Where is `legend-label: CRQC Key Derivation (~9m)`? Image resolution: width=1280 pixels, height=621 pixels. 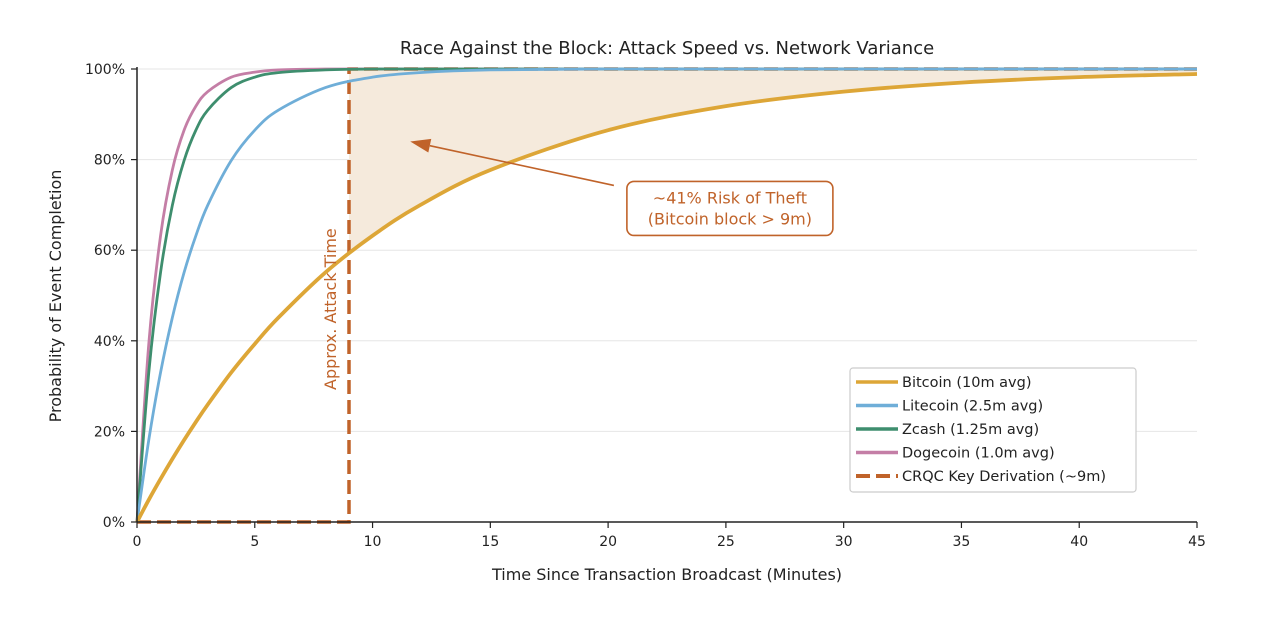 legend-label: CRQC Key Derivation (~9m) is located at coordinates (1004, 477).